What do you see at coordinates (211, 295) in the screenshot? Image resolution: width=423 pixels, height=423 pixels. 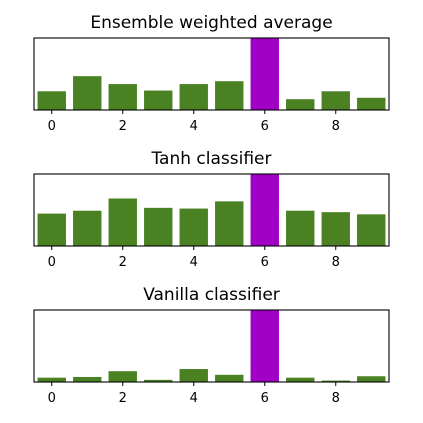 I see `chart-title: Vanilla classifier` at bounding box center [211, 295].